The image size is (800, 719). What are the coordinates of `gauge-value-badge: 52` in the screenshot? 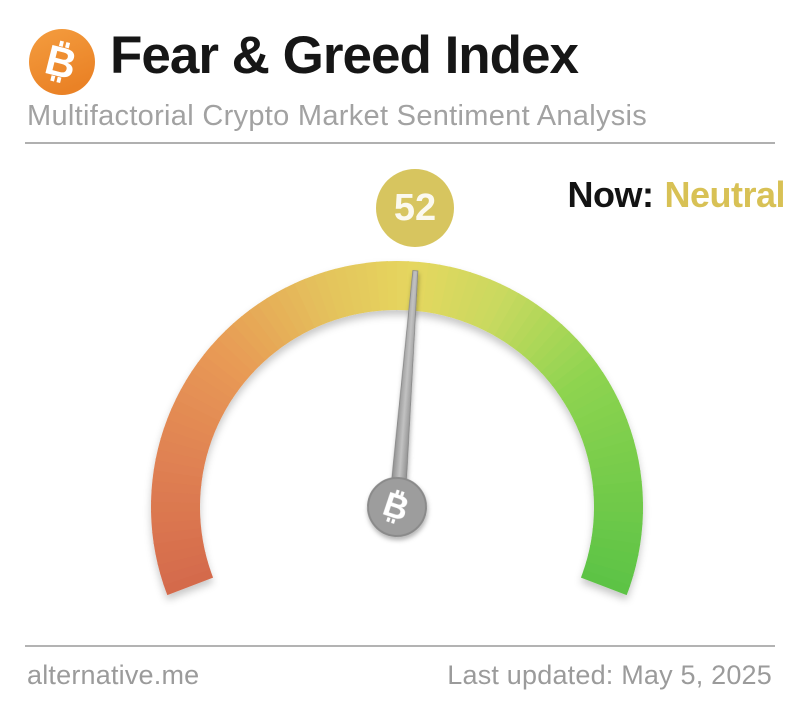 It's located at (415, 208).